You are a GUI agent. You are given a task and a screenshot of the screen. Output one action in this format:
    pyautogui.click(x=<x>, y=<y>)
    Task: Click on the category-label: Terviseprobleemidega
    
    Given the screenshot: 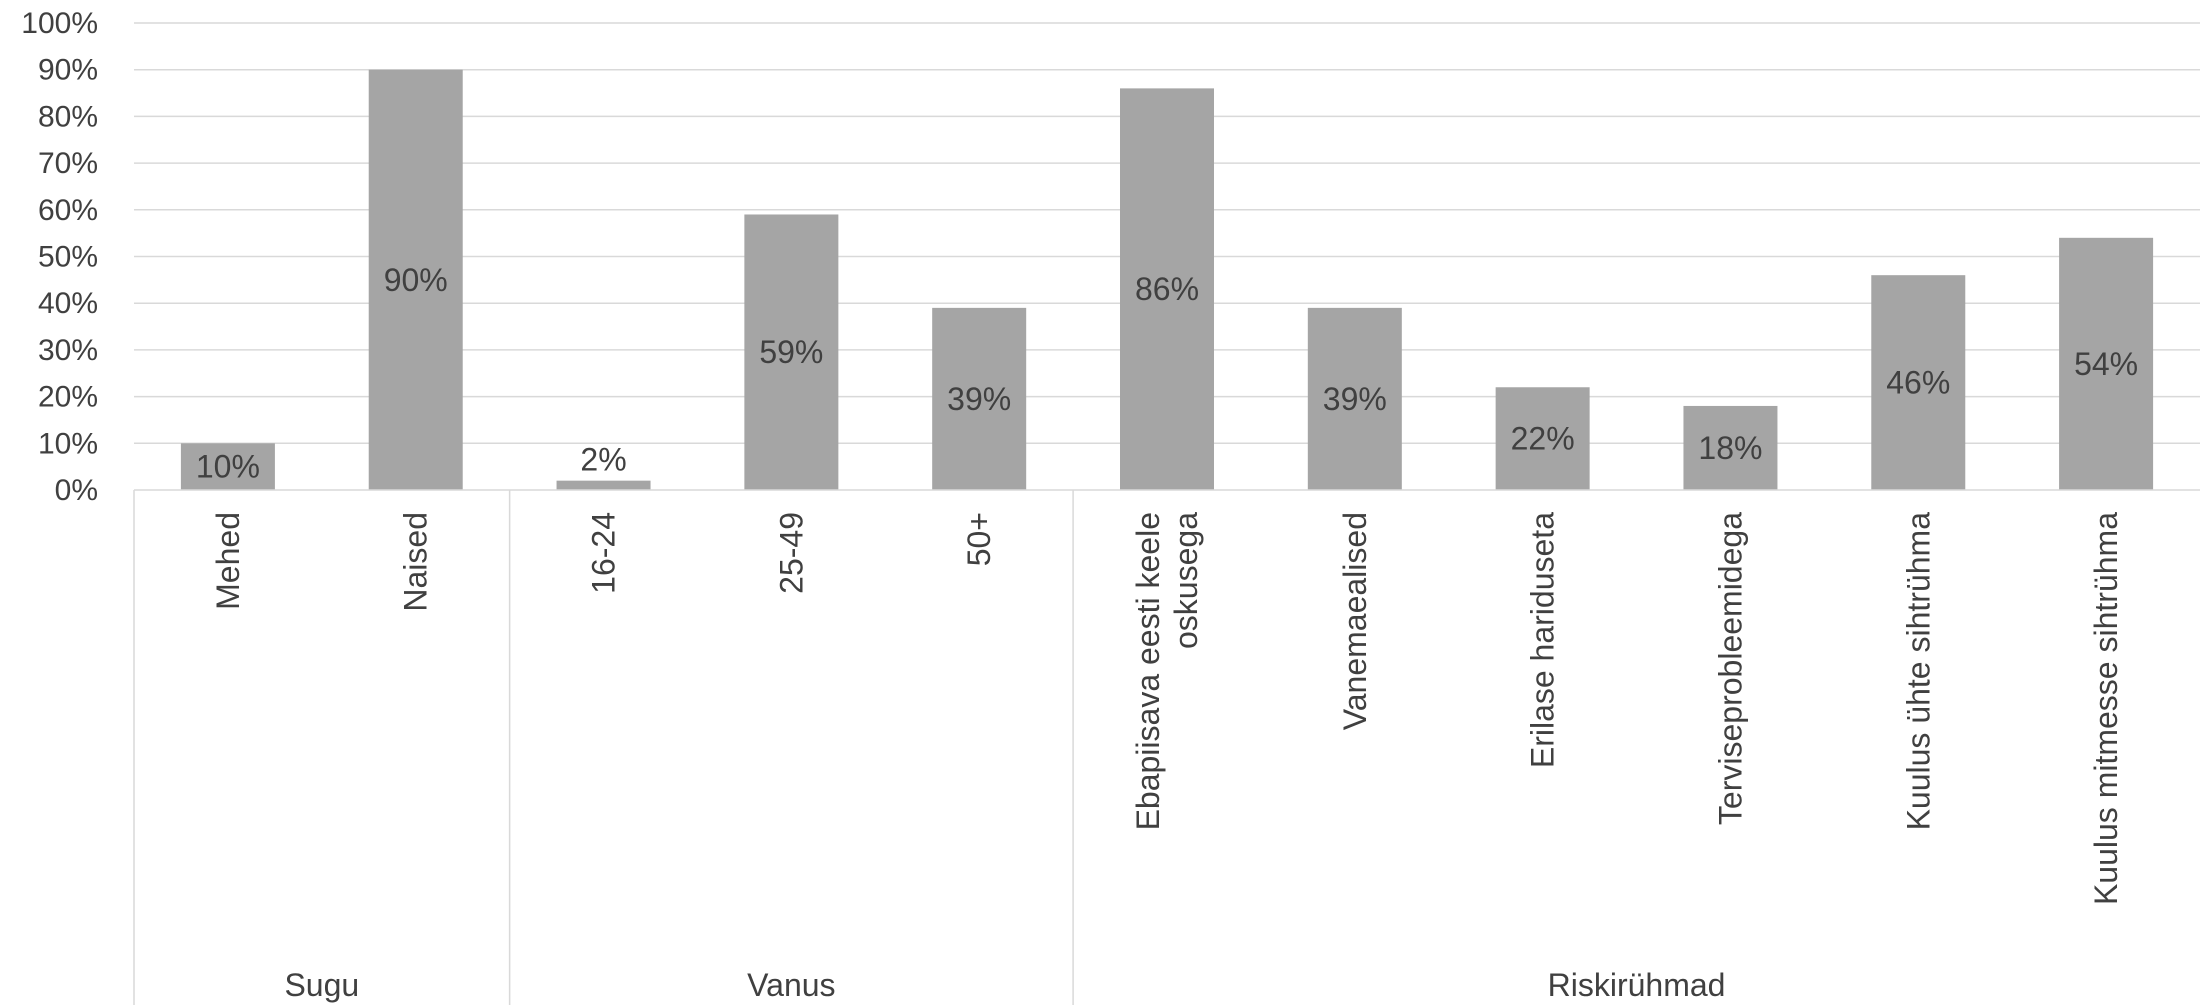 What is the action you would take?
    pyautogui.click(x=1730, y=668)
    